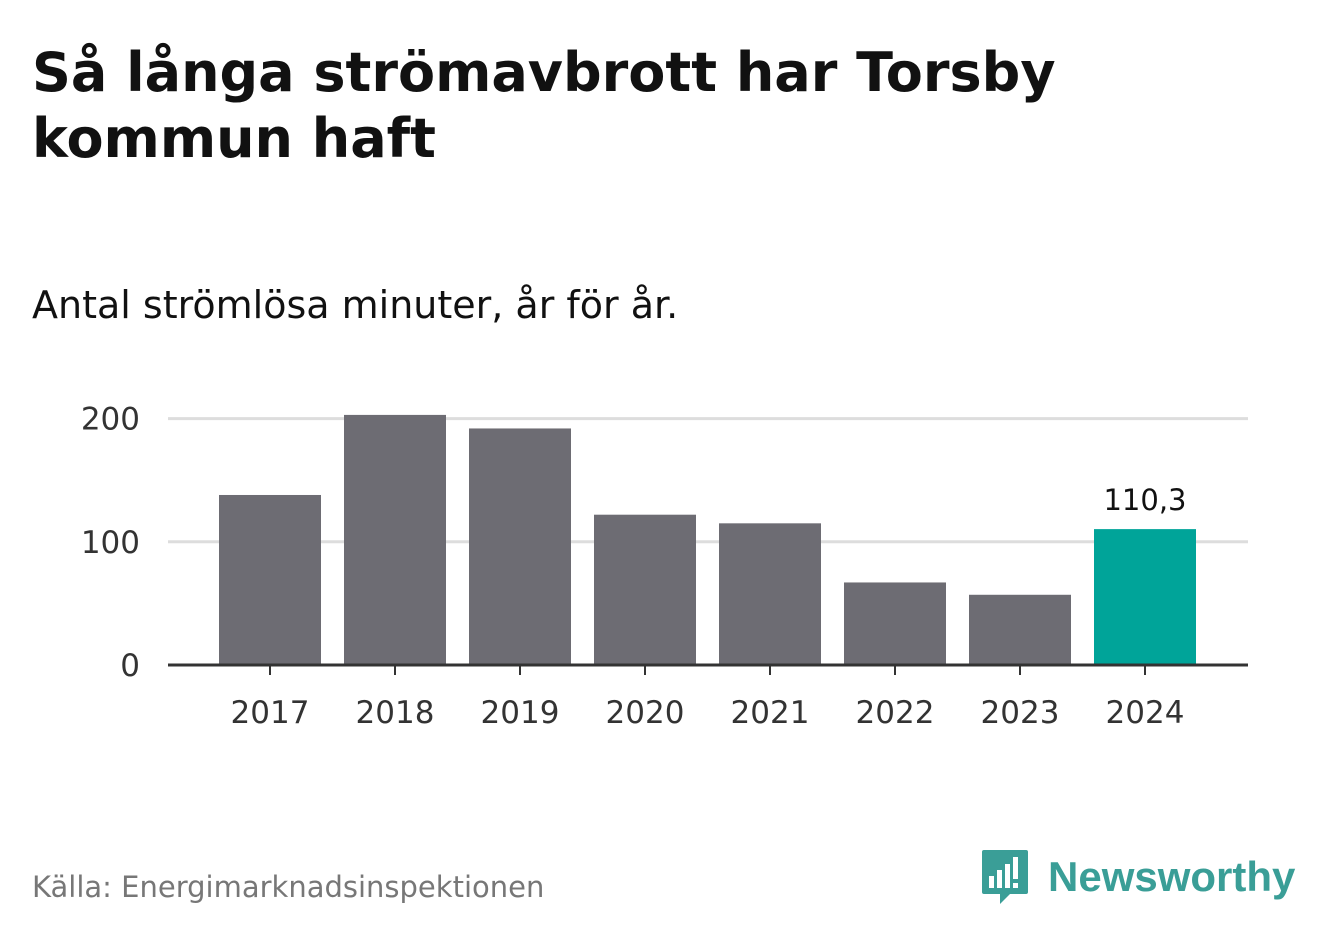 This screenshot has height=939, width=1322. What do you see at coordinates (110, 420) in the screenshot?
I see `y-tick-label: 200` at bounding box center [110, 420].